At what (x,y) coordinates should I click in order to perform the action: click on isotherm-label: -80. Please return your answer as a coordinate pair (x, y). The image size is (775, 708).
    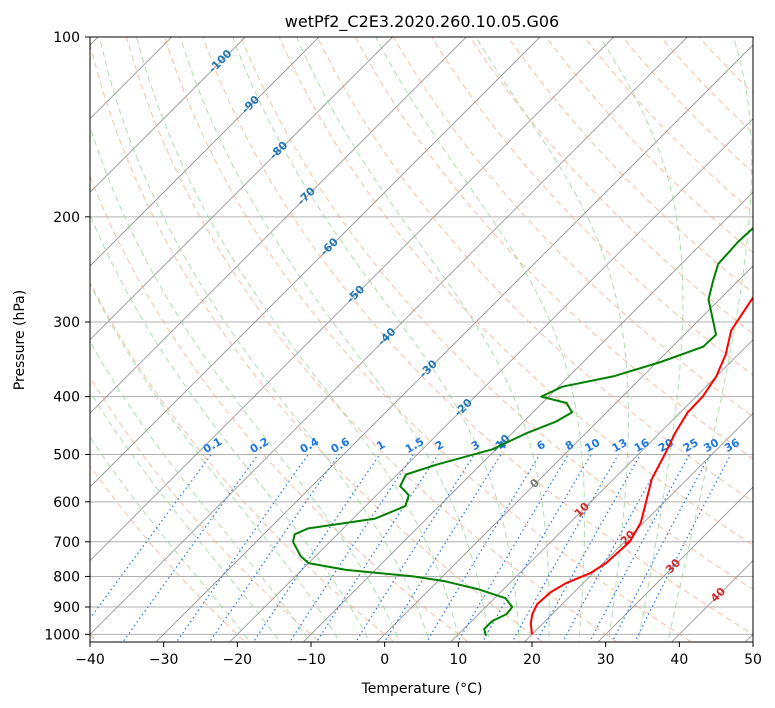
    Looking at the image, I should click on (278, 149).